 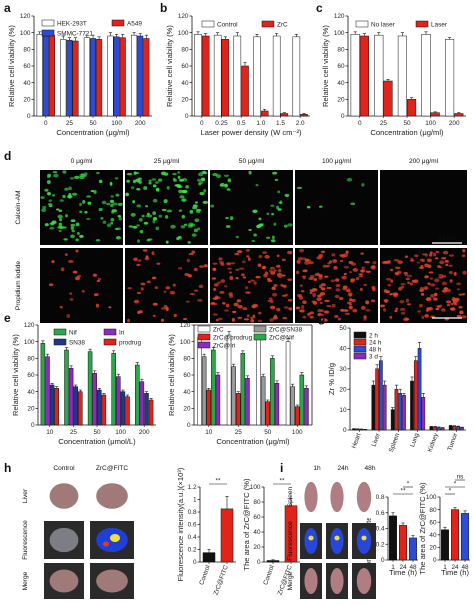 I want to click on fluorescence-hotspot, so click(x=115, y=538).